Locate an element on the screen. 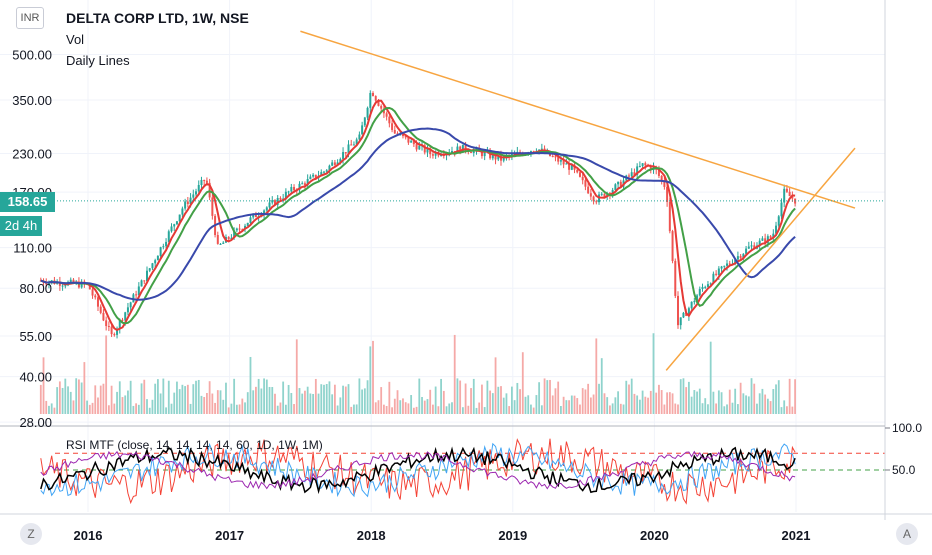  x-tick-label: 2019 is located at coordinates (512, 535).